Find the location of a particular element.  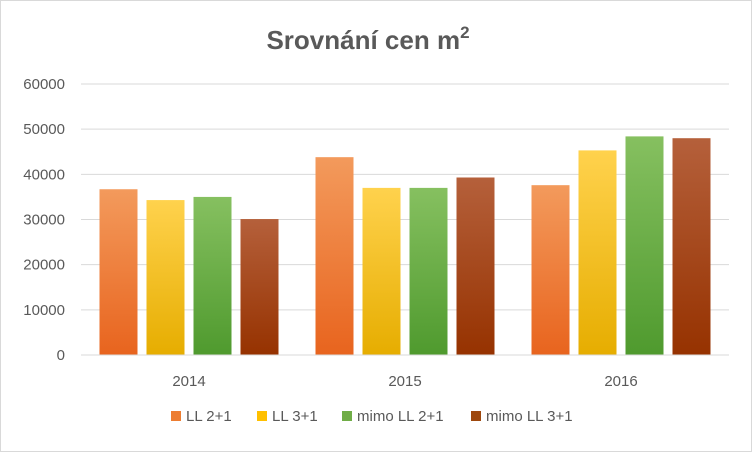

y-tick-label: 50000 is located at coordinates (44, 129).